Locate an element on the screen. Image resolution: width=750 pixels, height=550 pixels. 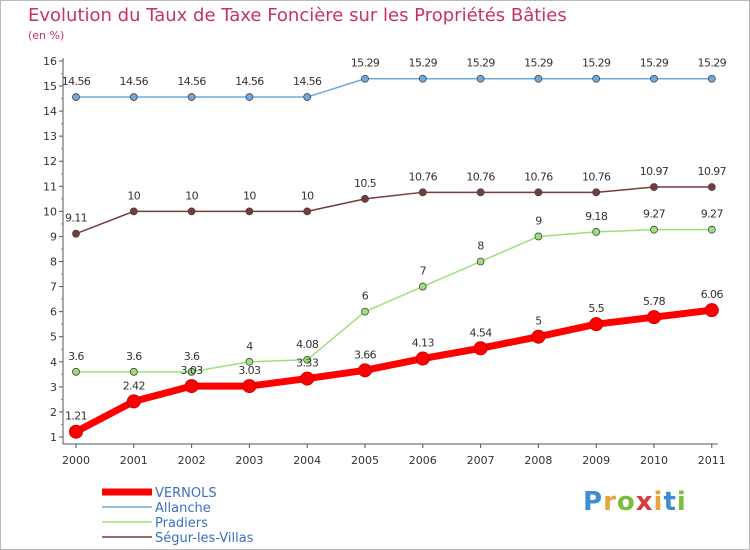
data-label: 3.03 is located at coordinates (192, 370).